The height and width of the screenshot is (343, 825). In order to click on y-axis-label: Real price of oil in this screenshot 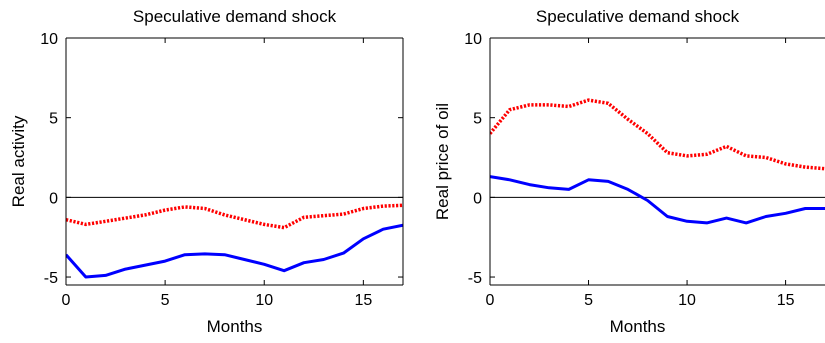, I will do `click(442, 161)`.